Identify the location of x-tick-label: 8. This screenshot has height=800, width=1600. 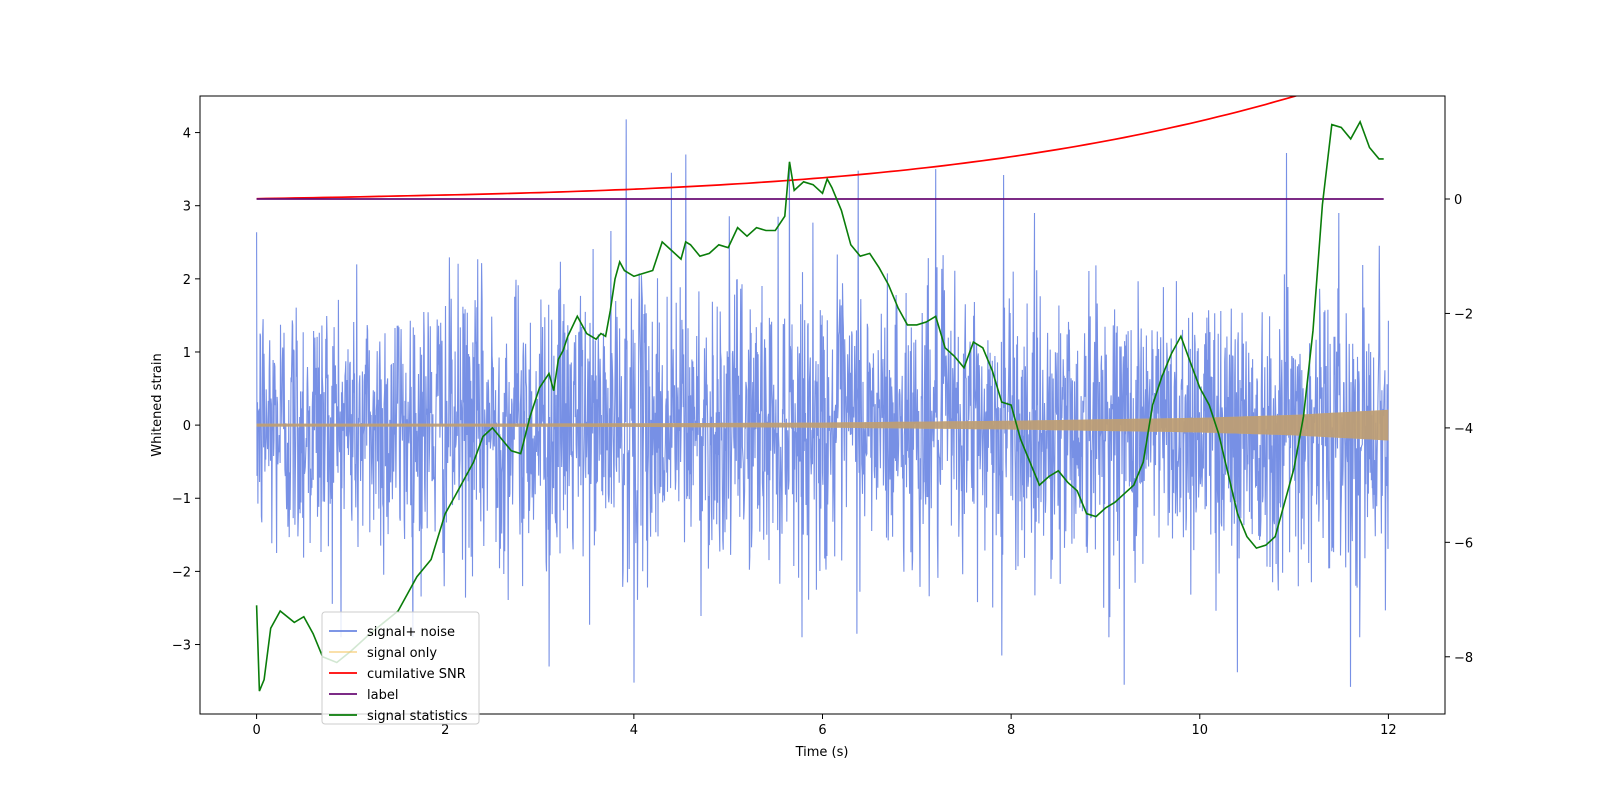
(1011, 730).